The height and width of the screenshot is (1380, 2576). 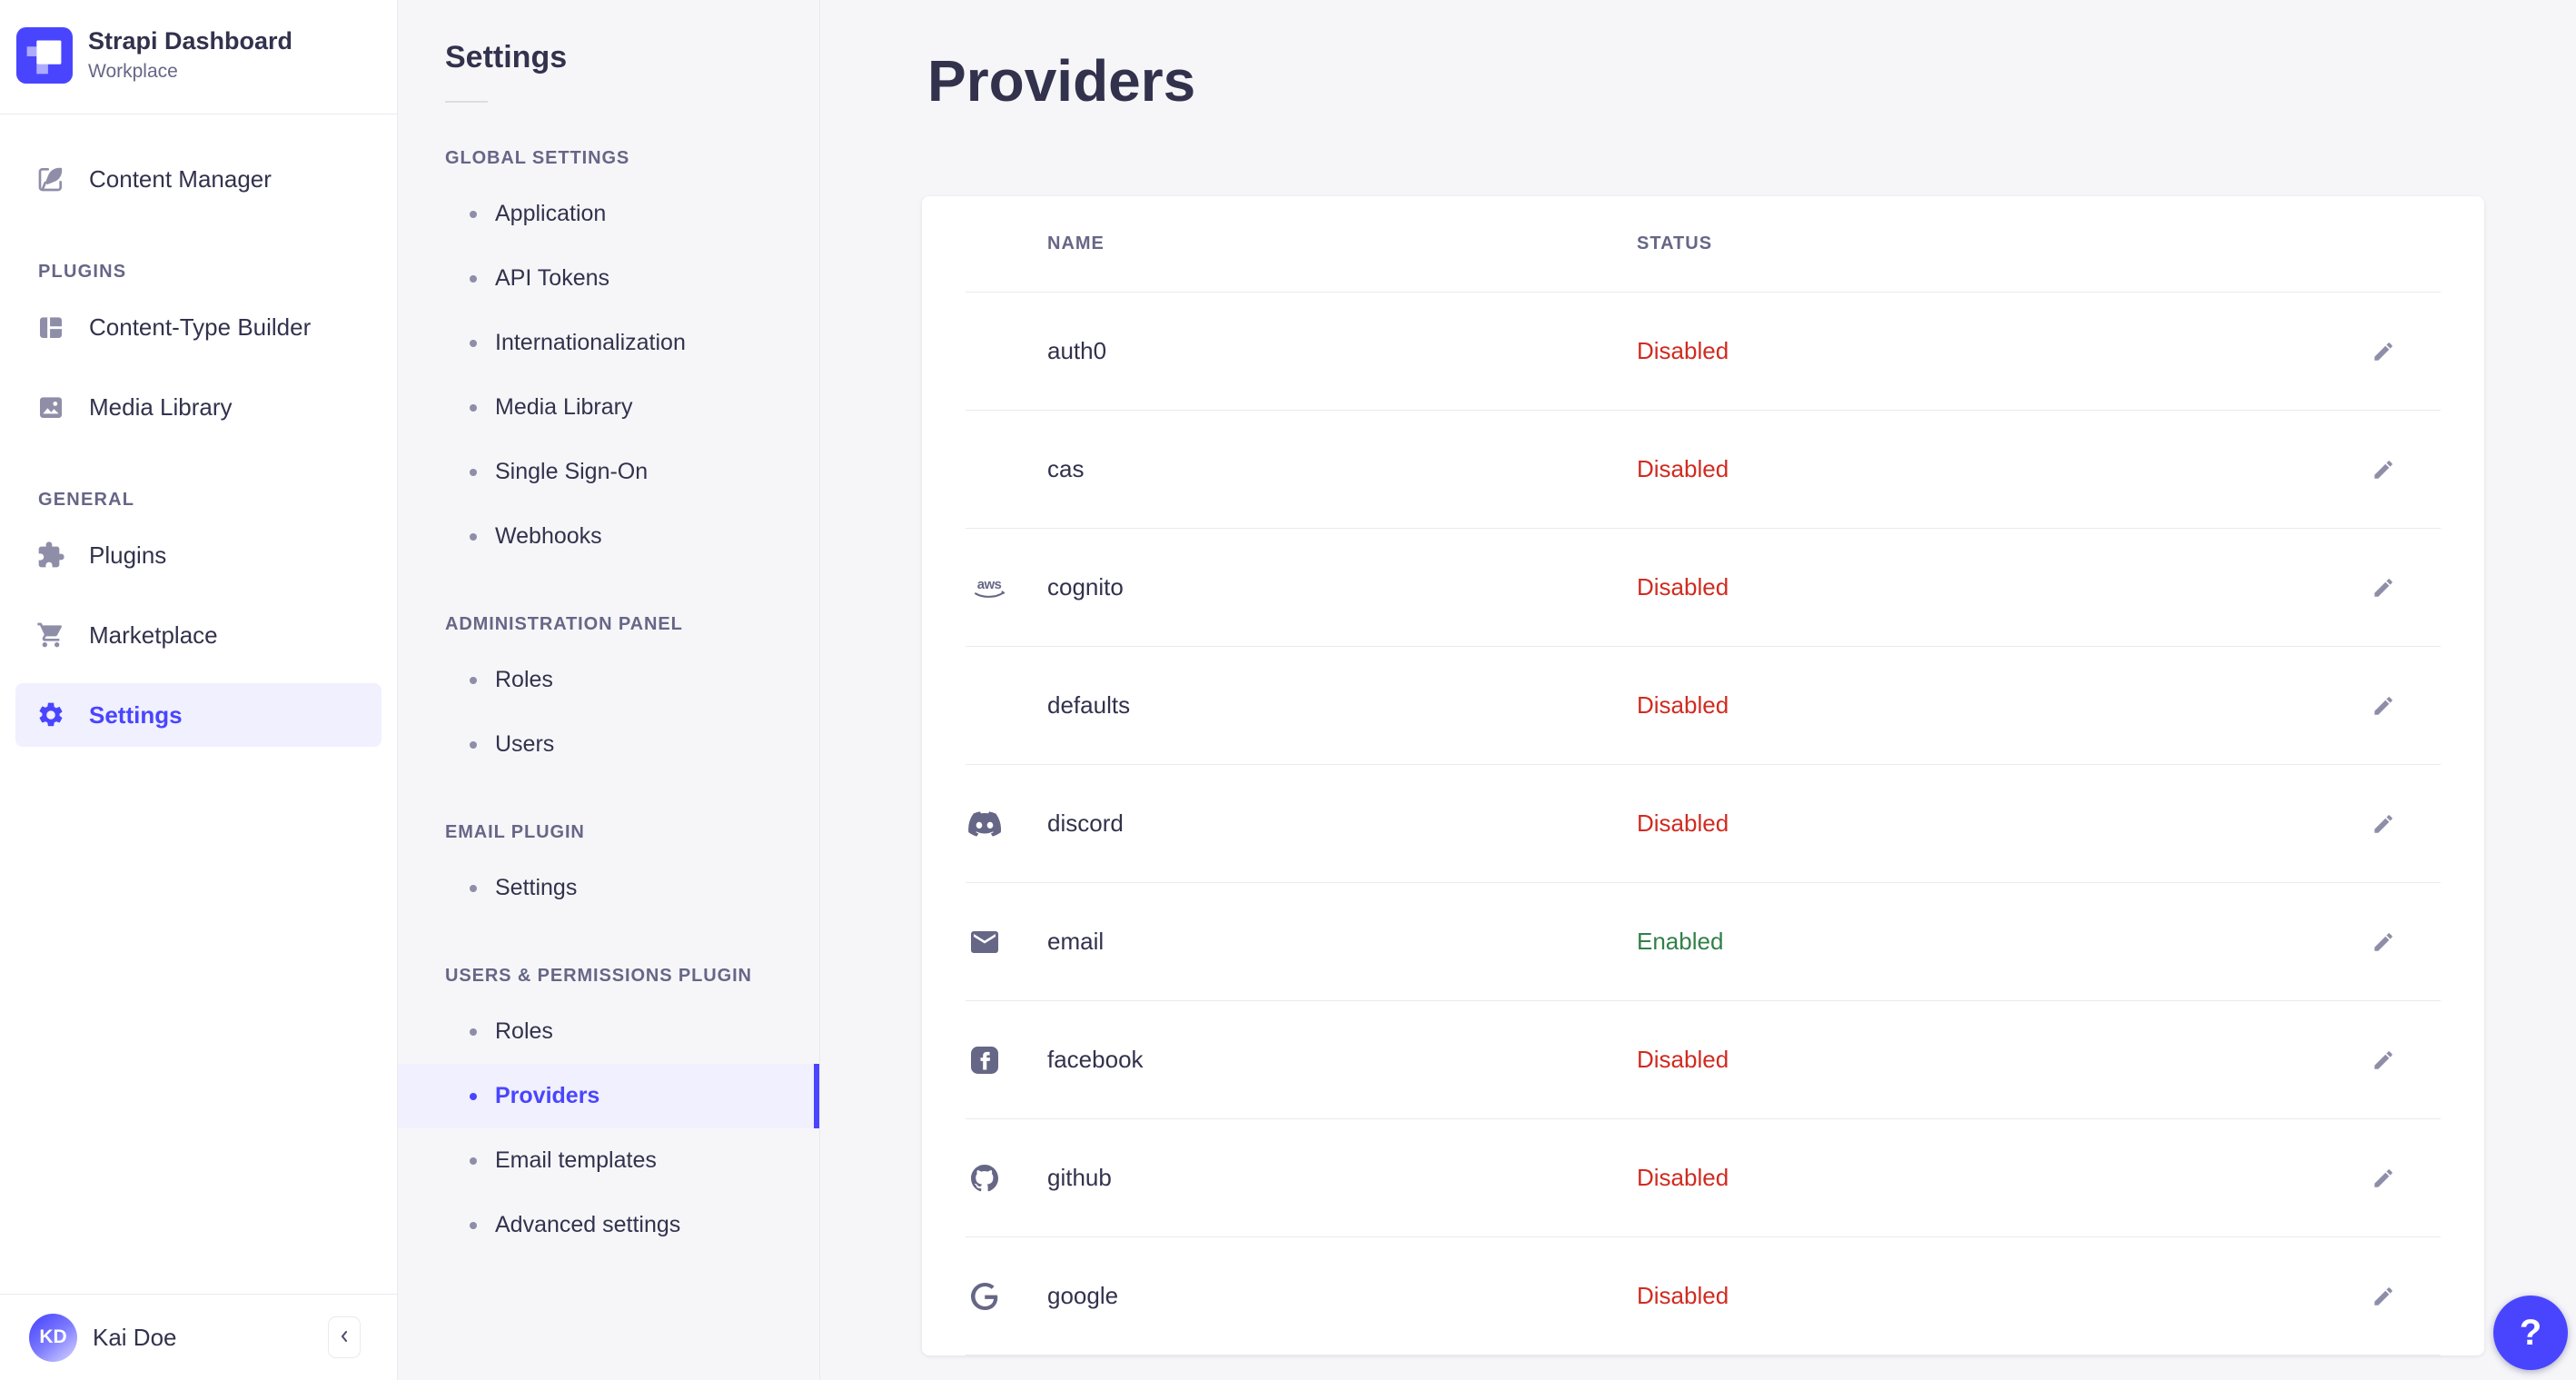 What do you see at coordinates (608, 472) in the screenshot?
I see `subnav-item-single-sign-on: Single Sign-On` at bounding box center [608, 472].